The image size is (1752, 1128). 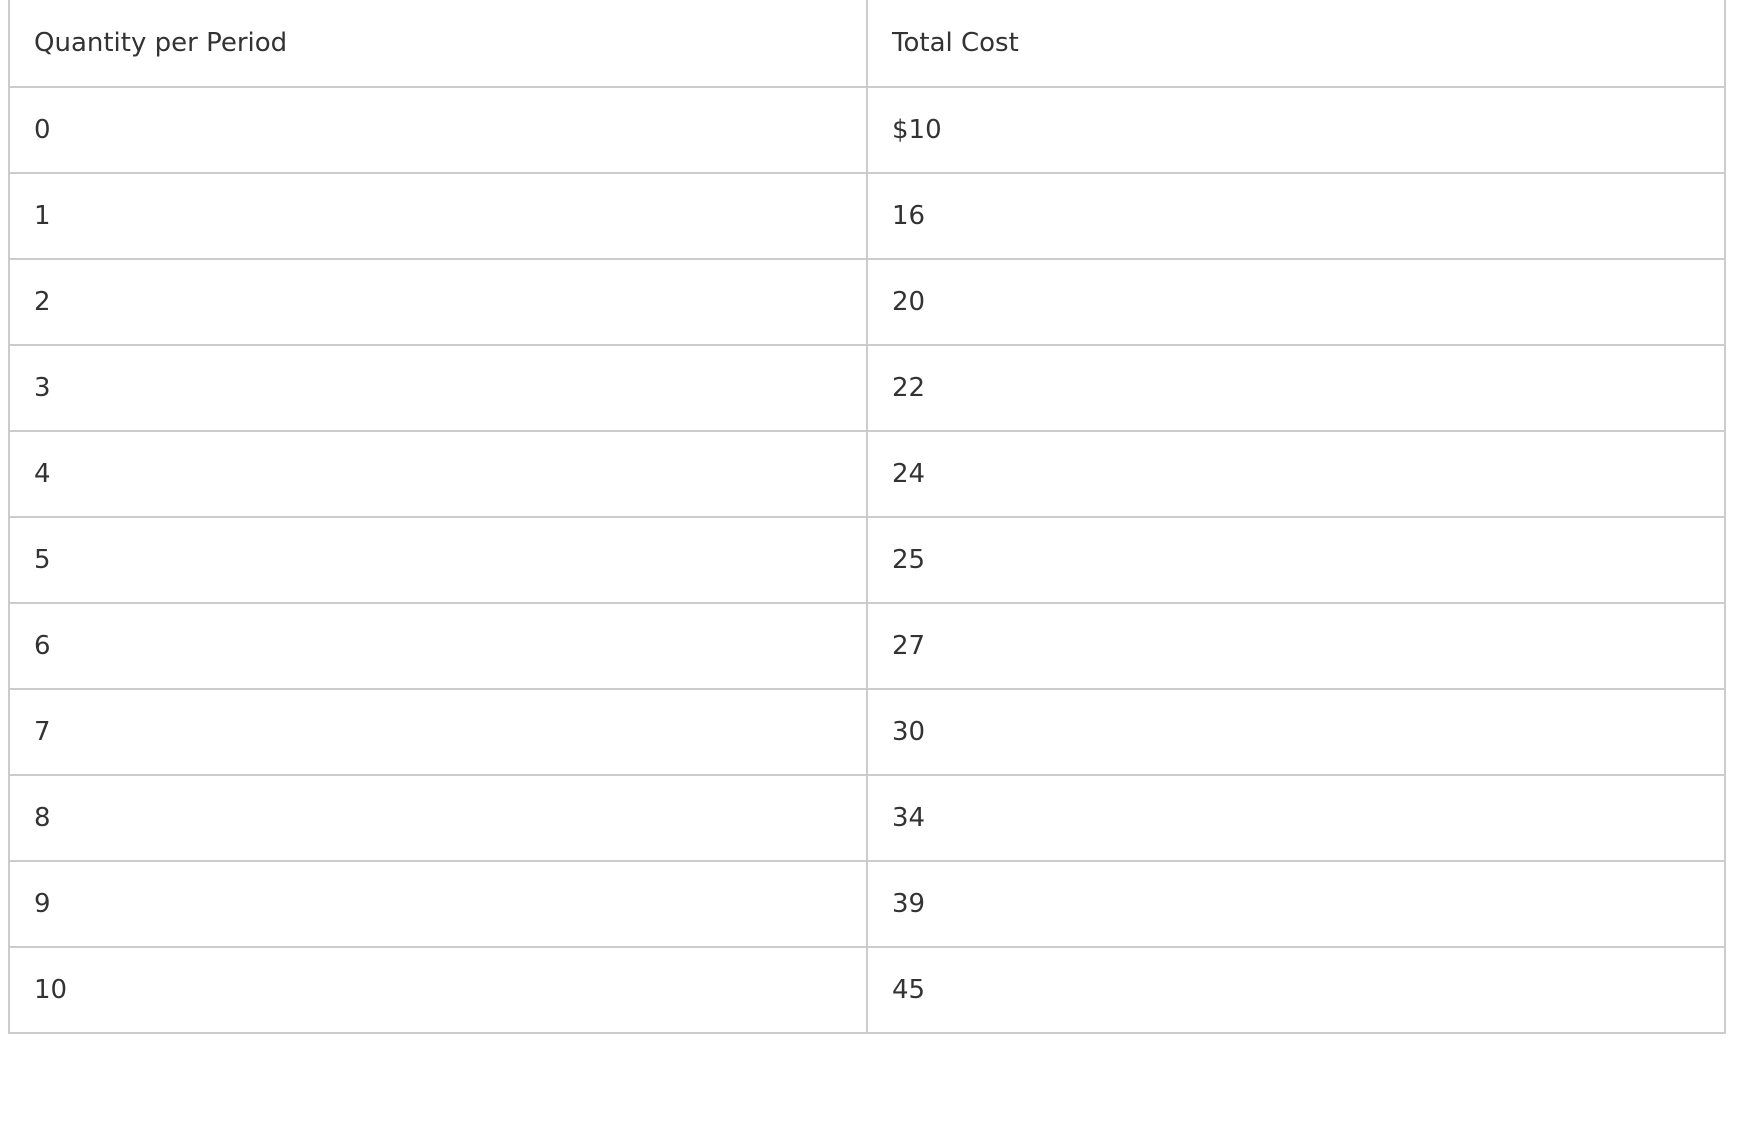 I want to click on total-cost-cell: 16, so click(x=1296, y=216).